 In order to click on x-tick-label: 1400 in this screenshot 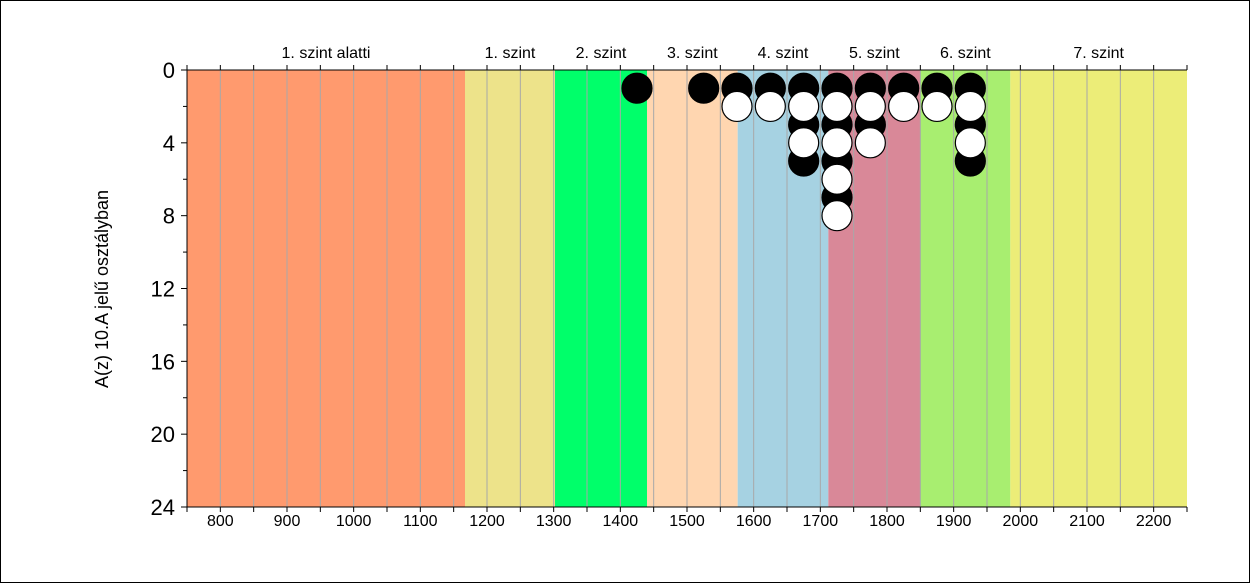, I will do `click(621, 521)`.